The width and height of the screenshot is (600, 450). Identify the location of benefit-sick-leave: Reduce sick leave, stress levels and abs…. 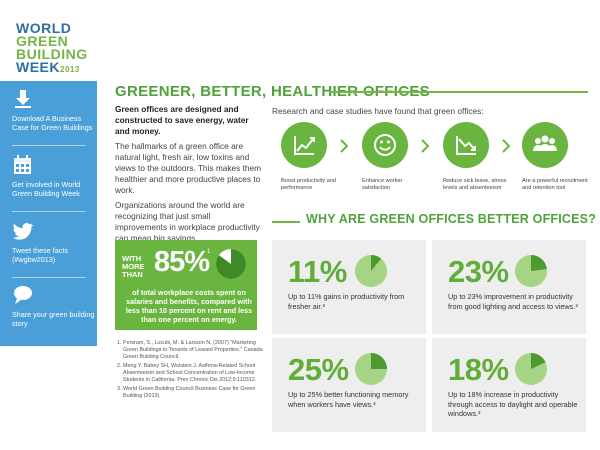
(476, 157).